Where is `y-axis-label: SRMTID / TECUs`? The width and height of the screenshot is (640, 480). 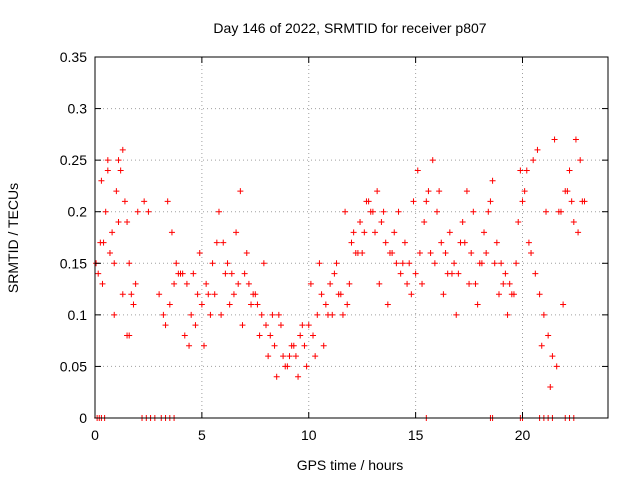 y-axis-label: SRMTID / TECUs is located at coordinates (13, 238).